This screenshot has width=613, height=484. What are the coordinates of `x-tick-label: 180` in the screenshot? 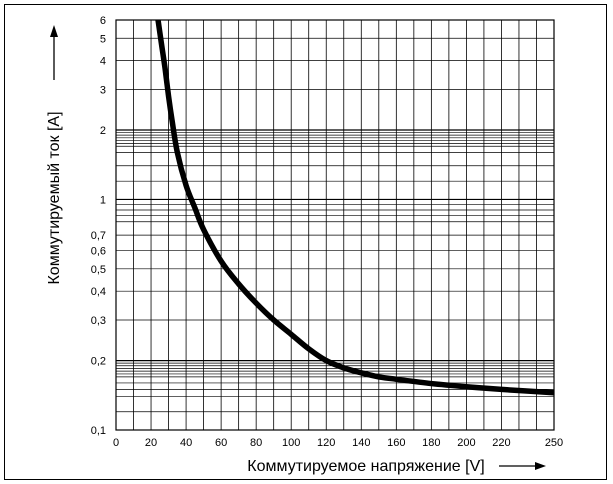 It's located at (431, 443).